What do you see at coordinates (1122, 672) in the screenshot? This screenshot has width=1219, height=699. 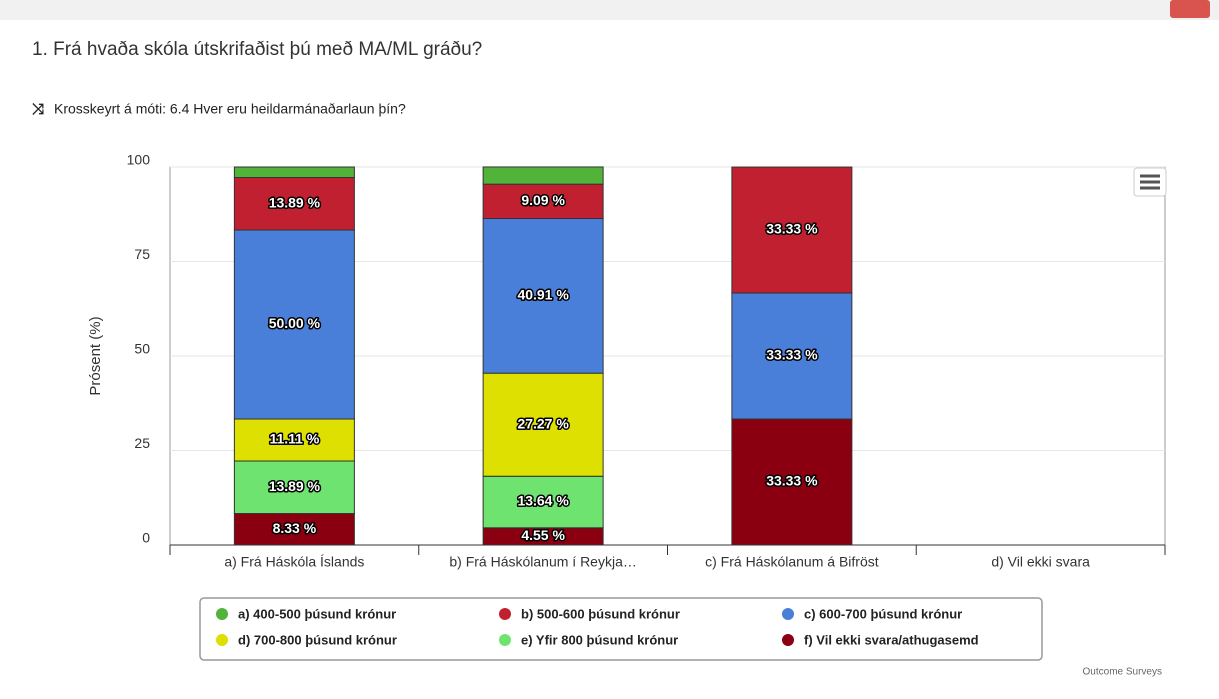 I see `credit: Outcome Surveys` at bounding box center [1122, 672].